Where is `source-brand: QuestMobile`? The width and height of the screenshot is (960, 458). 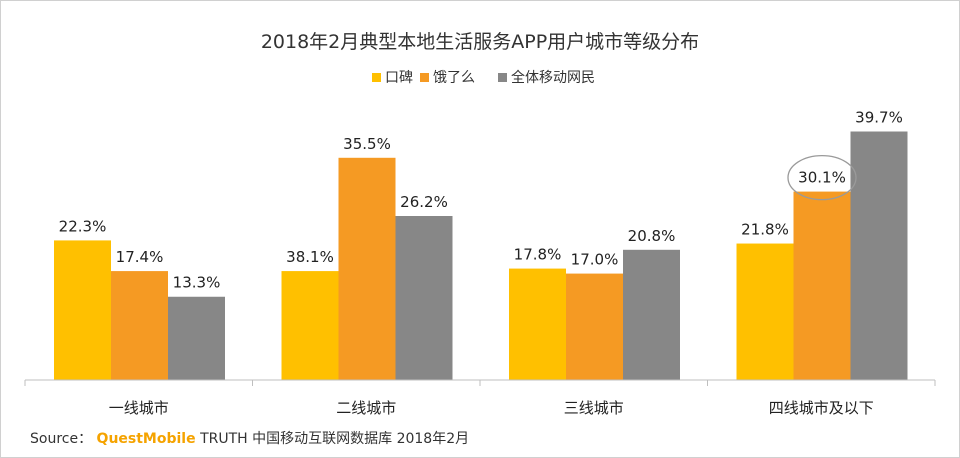 source-brand: QuestMobile is located at coordinates (146, 439).